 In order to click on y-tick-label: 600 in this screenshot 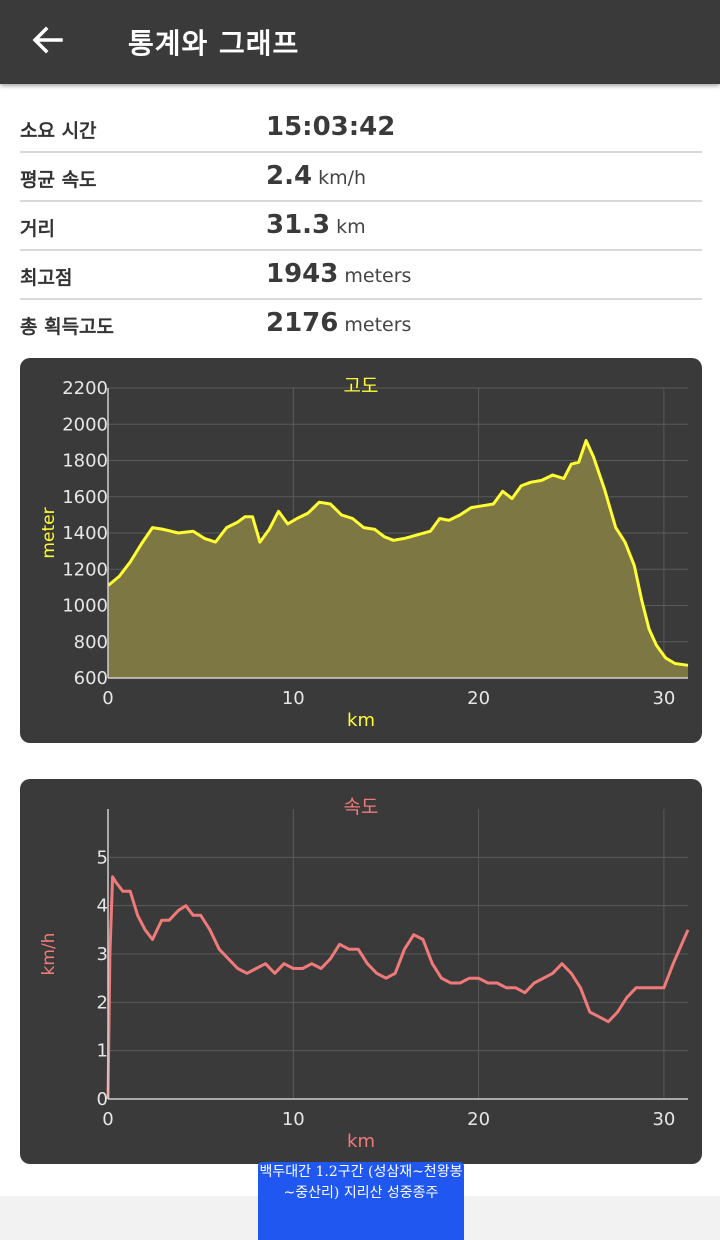, I will do `click(91, 678)`.